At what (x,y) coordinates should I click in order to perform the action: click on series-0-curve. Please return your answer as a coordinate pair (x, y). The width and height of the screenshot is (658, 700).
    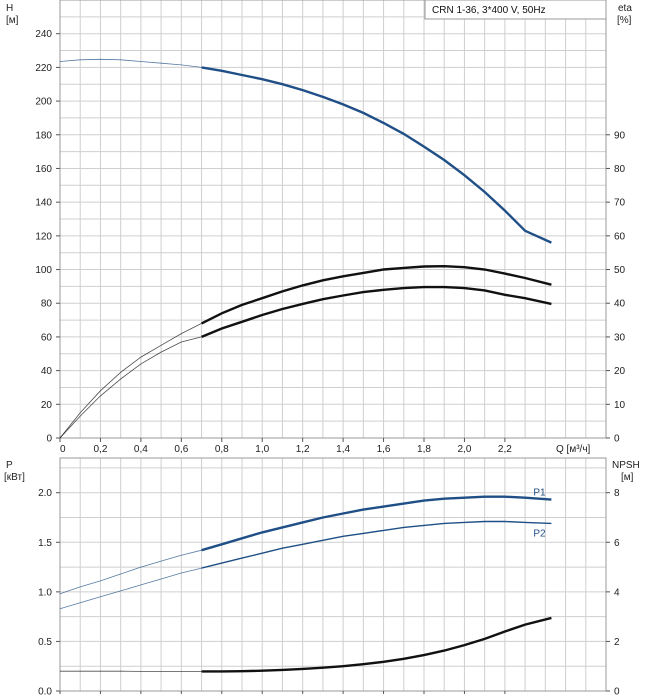
    Looking at the image, I should click on (376, 155).